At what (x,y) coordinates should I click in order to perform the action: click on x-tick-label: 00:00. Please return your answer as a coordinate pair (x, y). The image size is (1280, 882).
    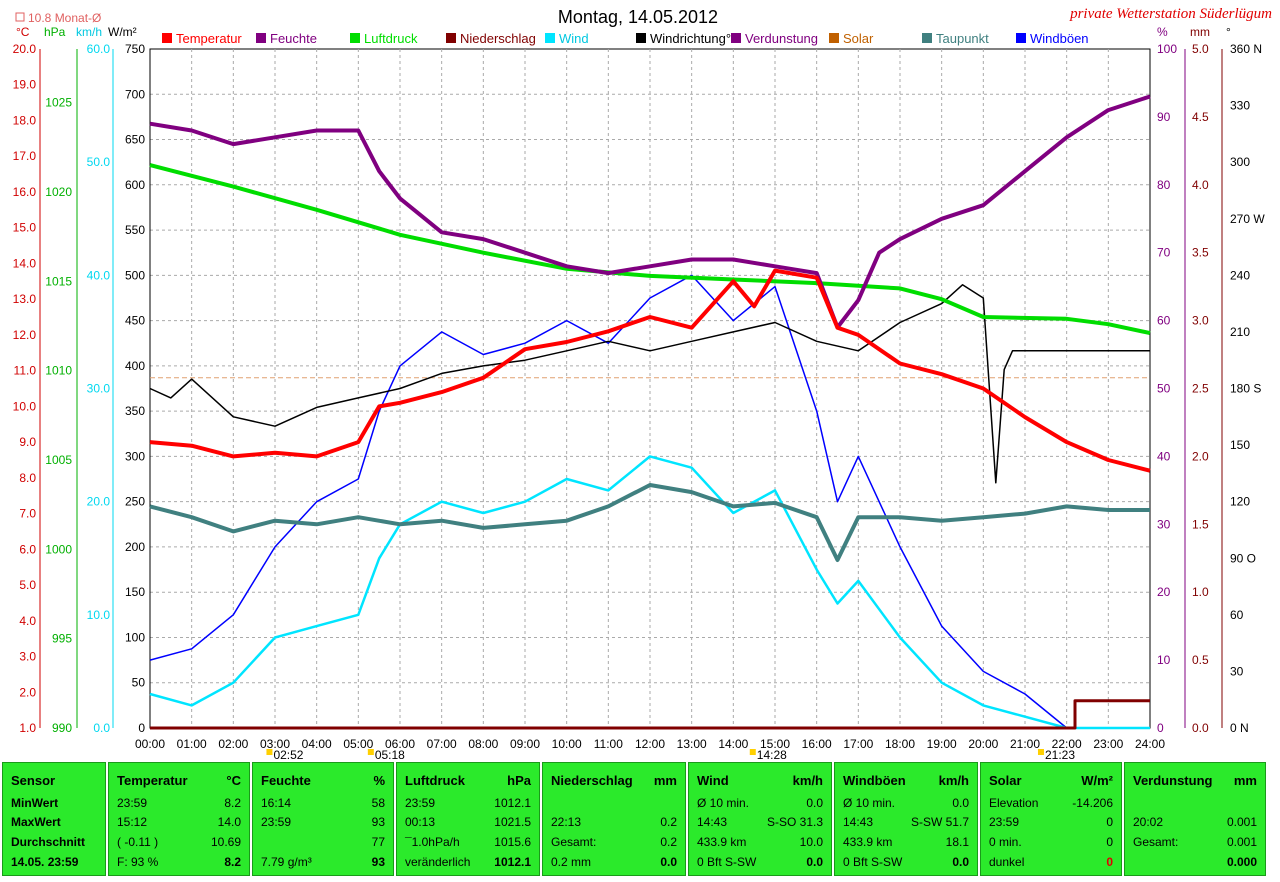
    Looking at the image, I should click on (150, 744).